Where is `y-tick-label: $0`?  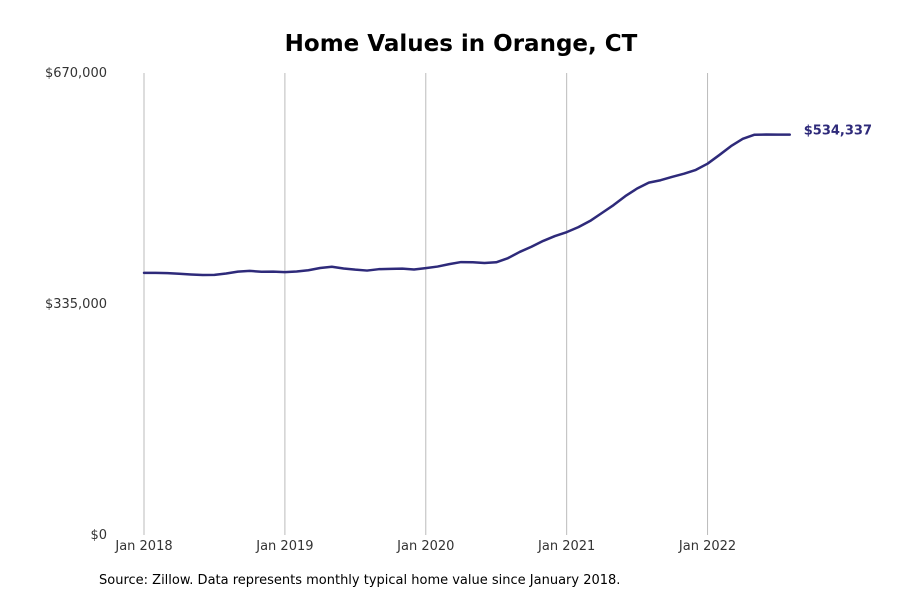
y-tick-label: $0 is located at coordinates (98, 535).